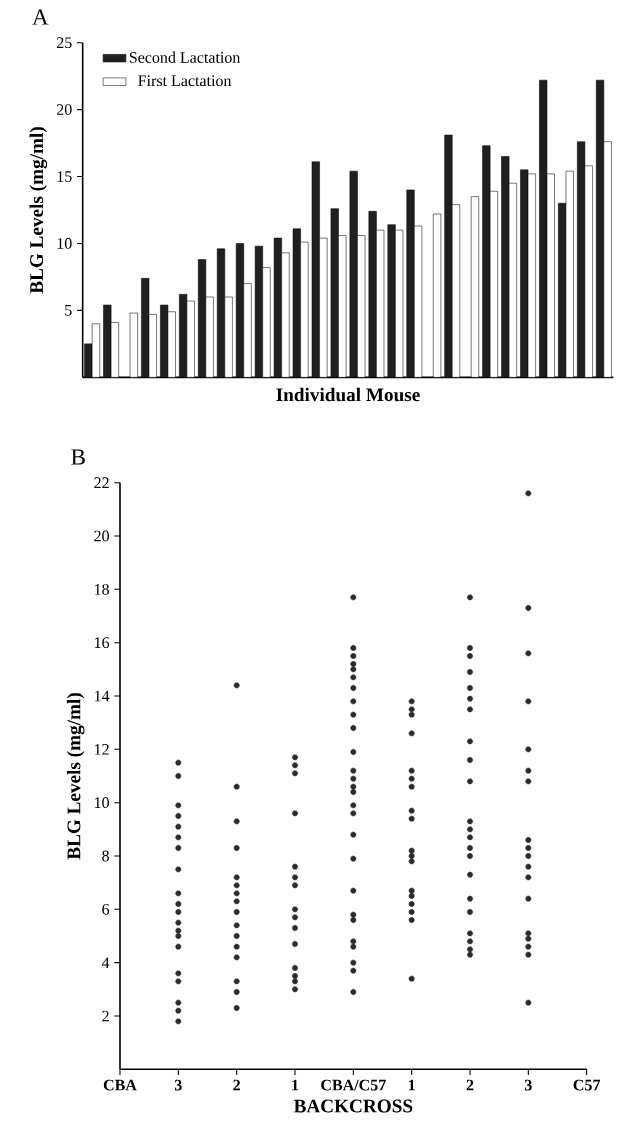  Describe the element at coordinates (353, 1106) in the screenshot. I see `x-axis-title: BACKCROSS` at that location.